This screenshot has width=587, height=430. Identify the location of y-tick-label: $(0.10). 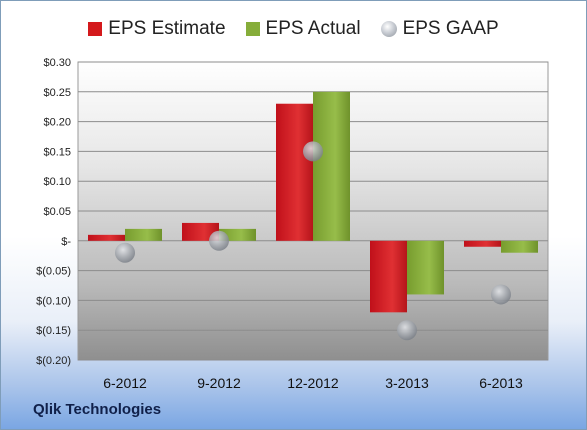
(53, 301).